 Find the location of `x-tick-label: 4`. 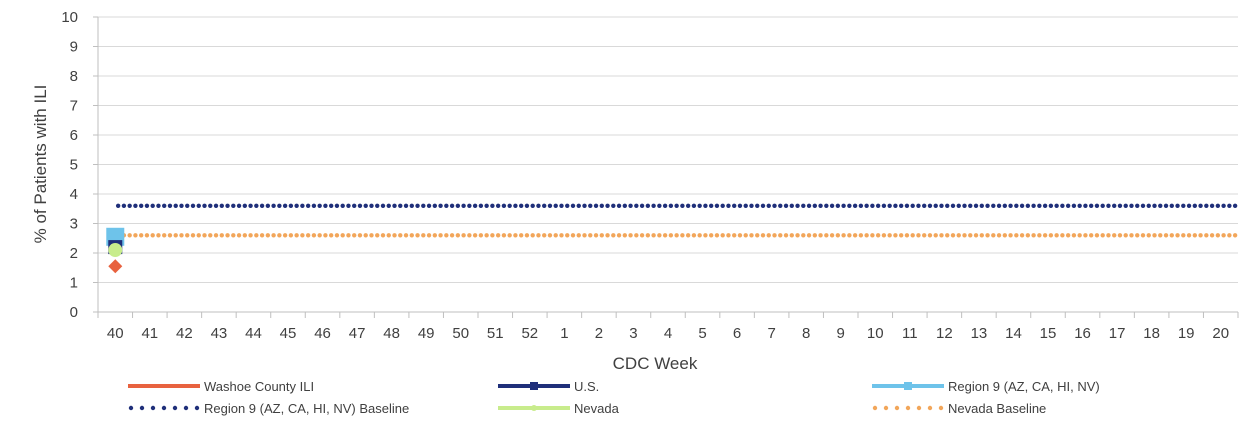

x-tick-label: 4 is located at coordinates (668, 333).